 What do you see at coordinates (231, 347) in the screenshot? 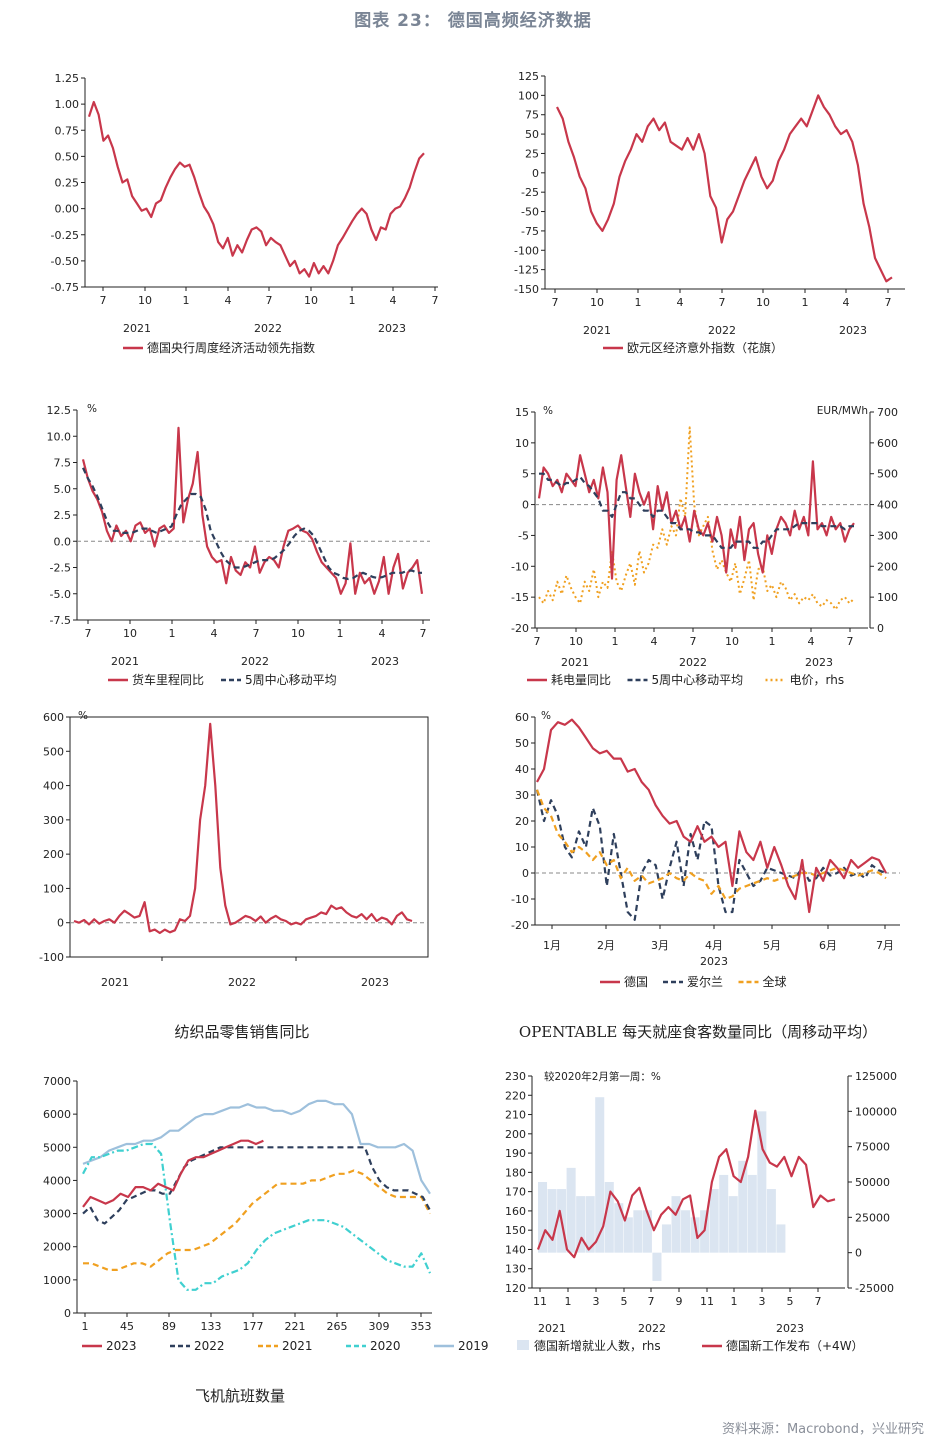
I see `c1-legend-label: 德国央行周度经济活动领先指数` at bounding box center [231, 347].